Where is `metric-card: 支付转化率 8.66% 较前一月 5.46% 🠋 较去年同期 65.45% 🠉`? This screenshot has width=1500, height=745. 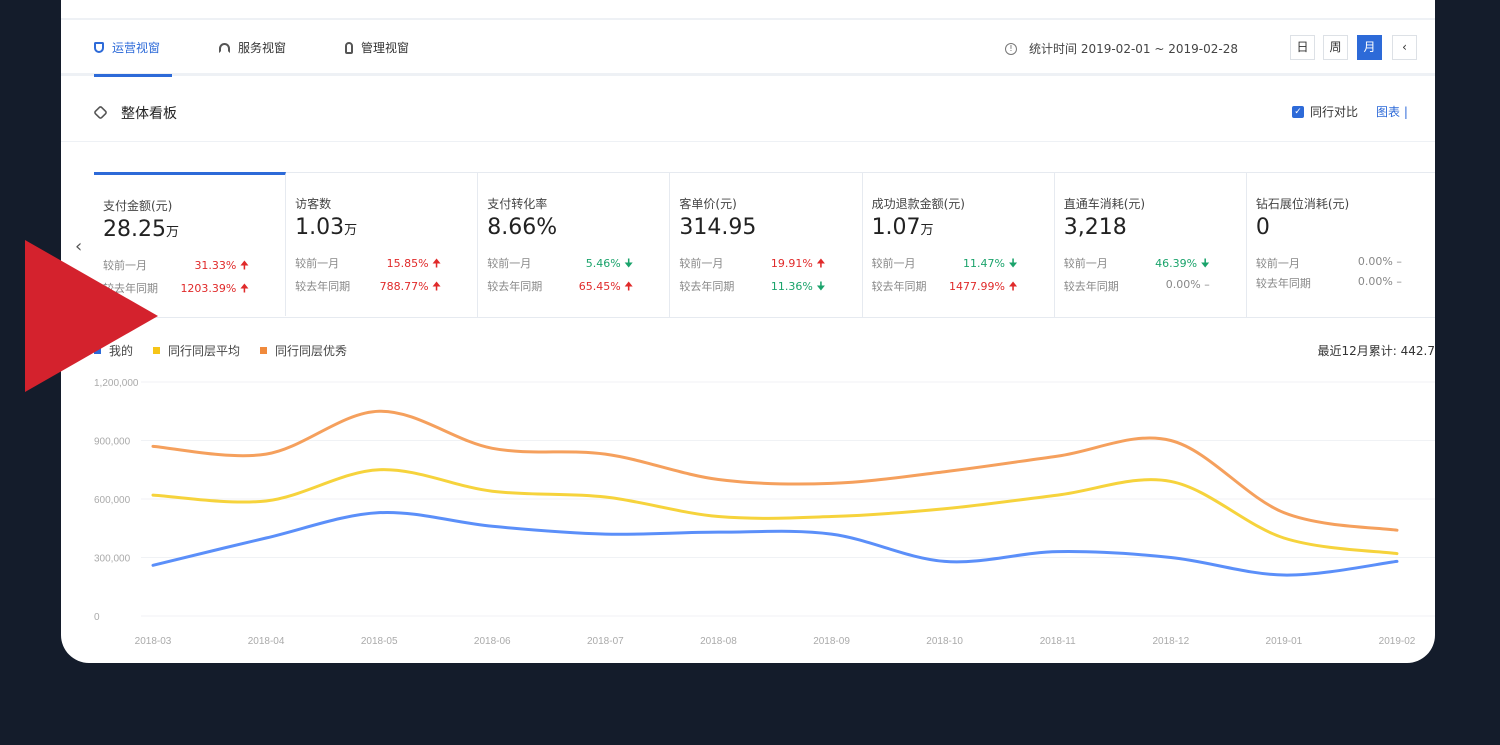
metric-card: 支付转化率 8.66% 较前一月 5.46% 🠋 较去年同期 65.45% 🠉 is located at coordinates (574, 245).